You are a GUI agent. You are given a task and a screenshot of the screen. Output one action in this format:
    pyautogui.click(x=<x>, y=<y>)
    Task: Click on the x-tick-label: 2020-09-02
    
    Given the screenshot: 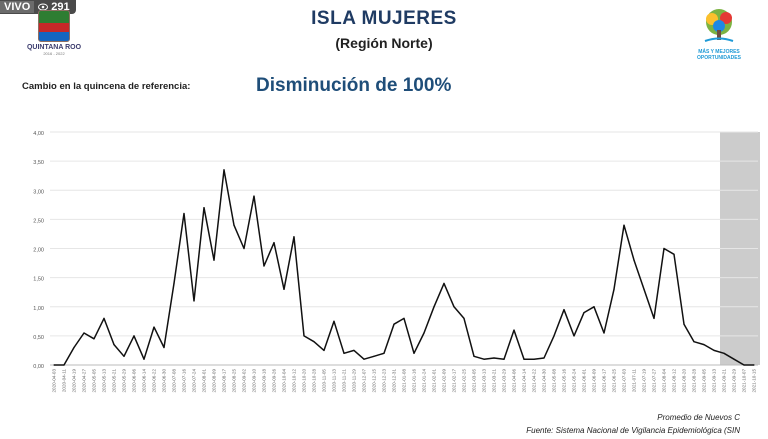 What is the action you would take?
    pyautogui.click(x=244, y=381)
    